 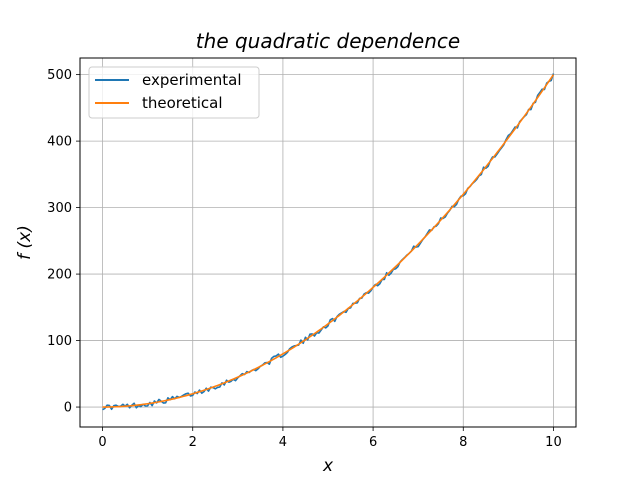 I want to click on y-tick-label: 300, so click(x=59, y=208).